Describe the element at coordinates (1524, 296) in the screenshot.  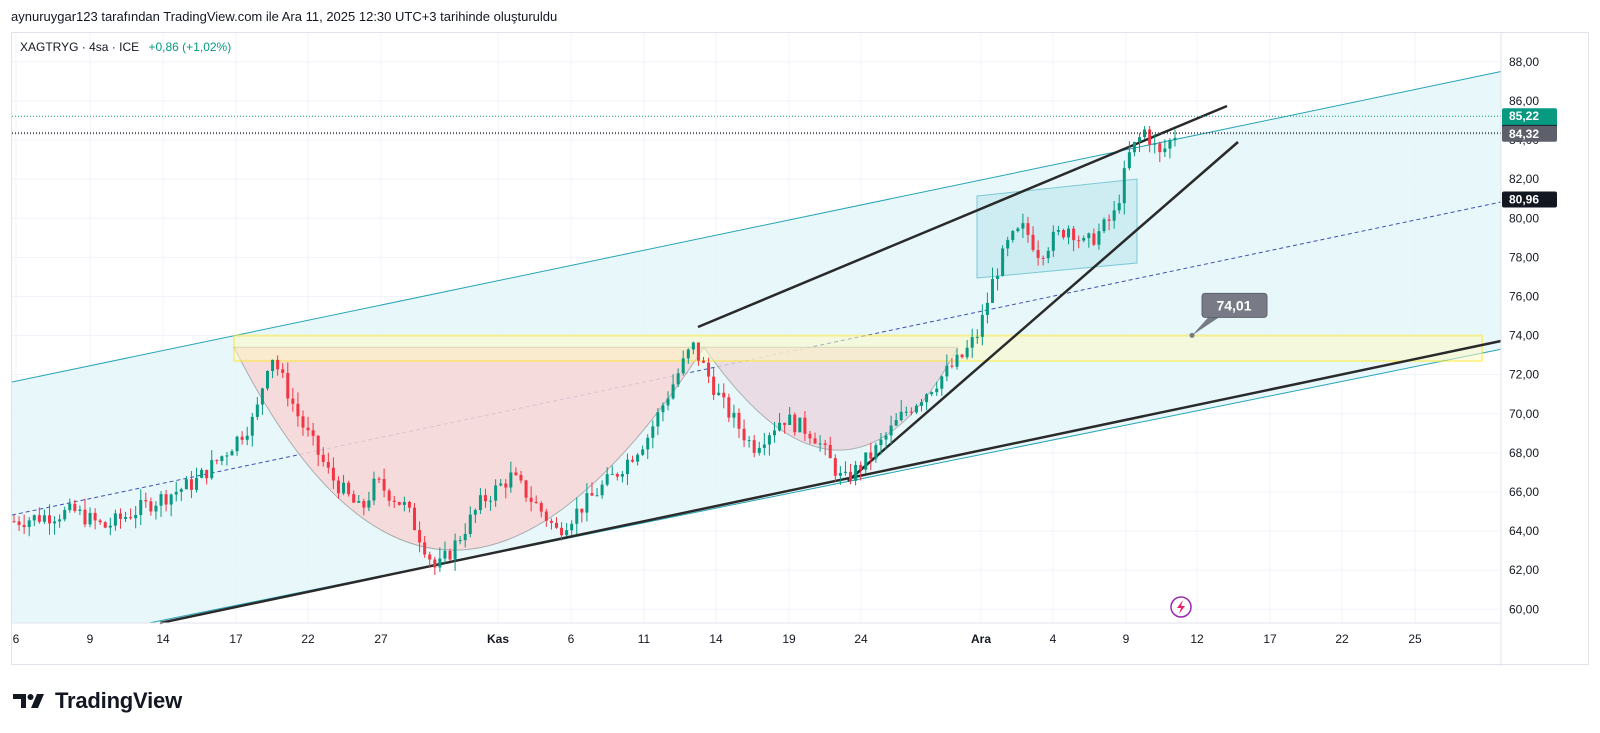
I see `y-tick-label: 76,00` at that location.